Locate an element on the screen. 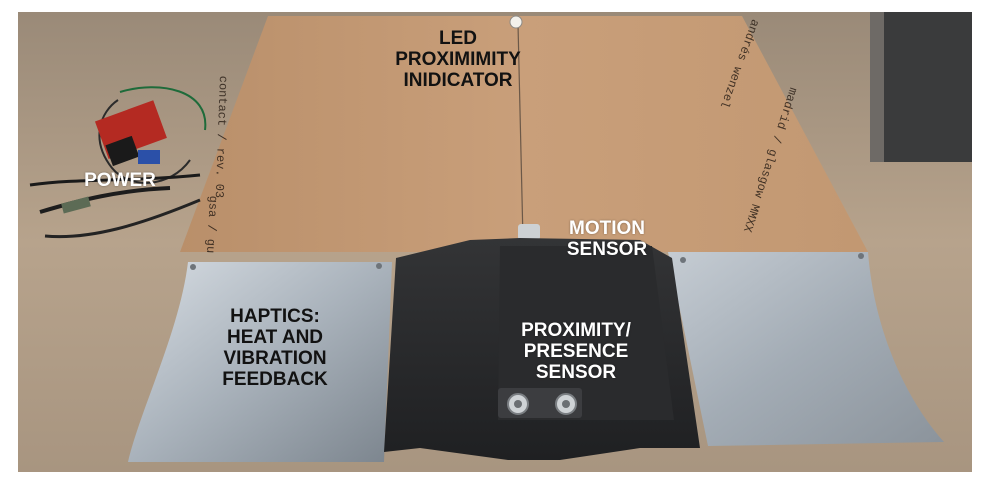  label-proximity-presence-sensor: PROXIMITY/ PRESENCE SENSOR is located at coordinates (576, 351).